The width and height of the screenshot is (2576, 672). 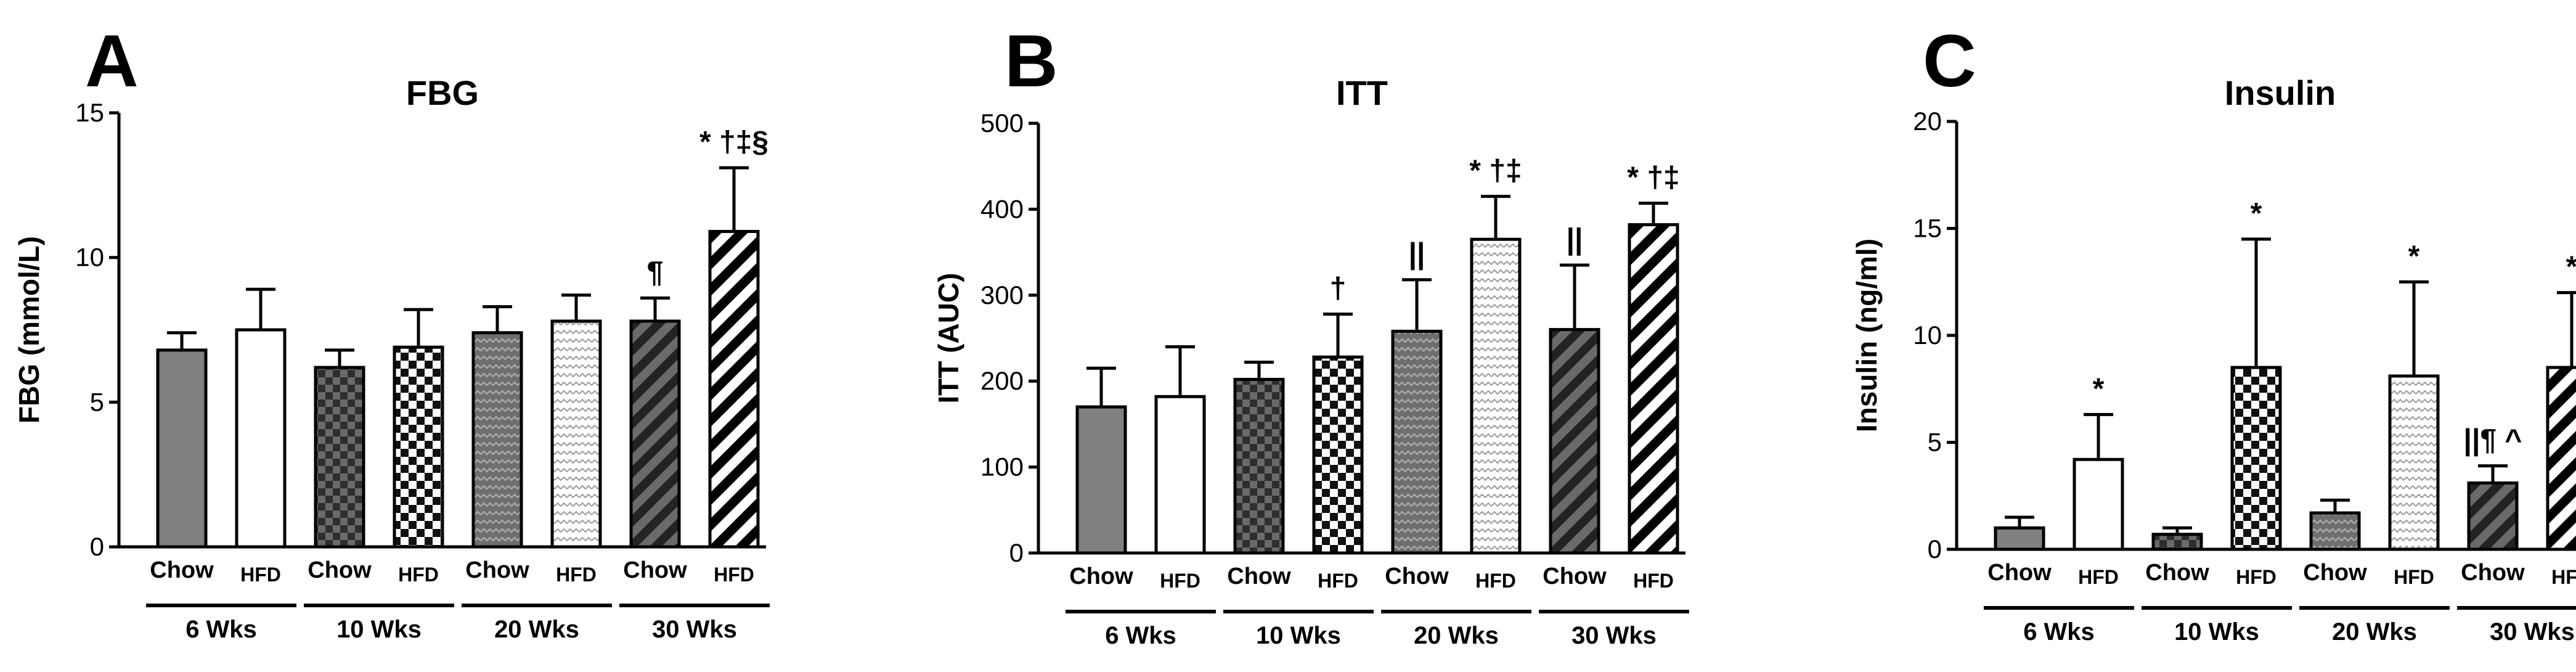 I want to click on significance-label: †, so click(x=1338, y=288).